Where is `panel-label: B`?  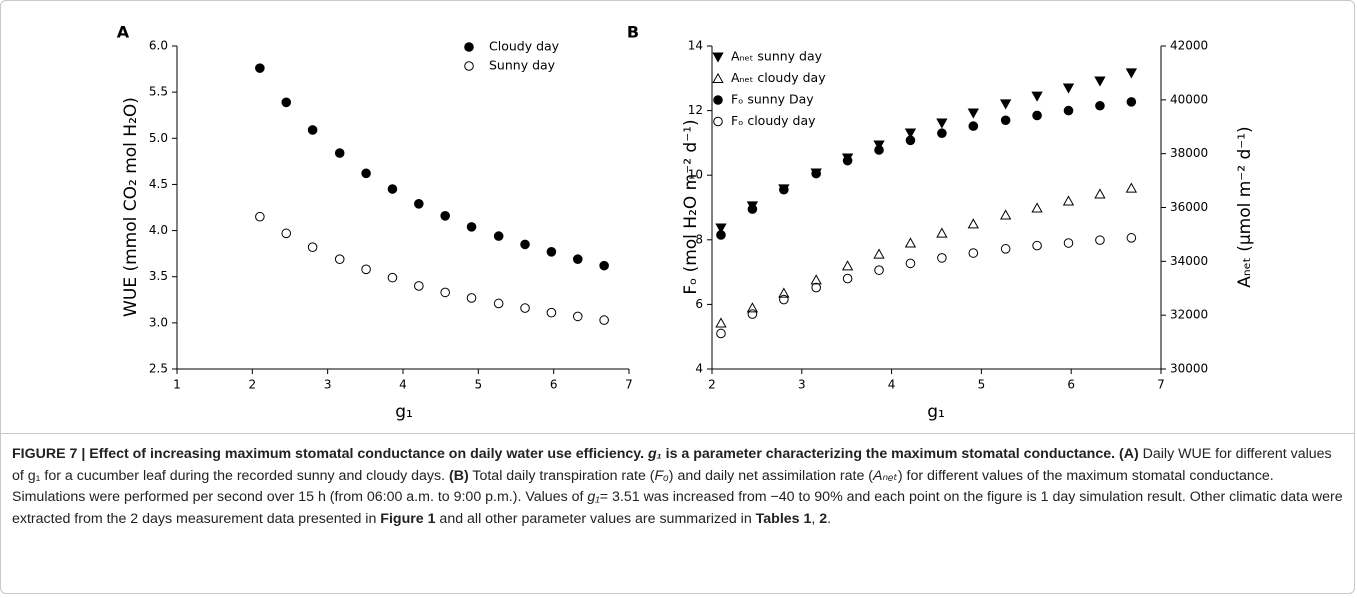
panel-label: B is located at coordinates (633, 32).